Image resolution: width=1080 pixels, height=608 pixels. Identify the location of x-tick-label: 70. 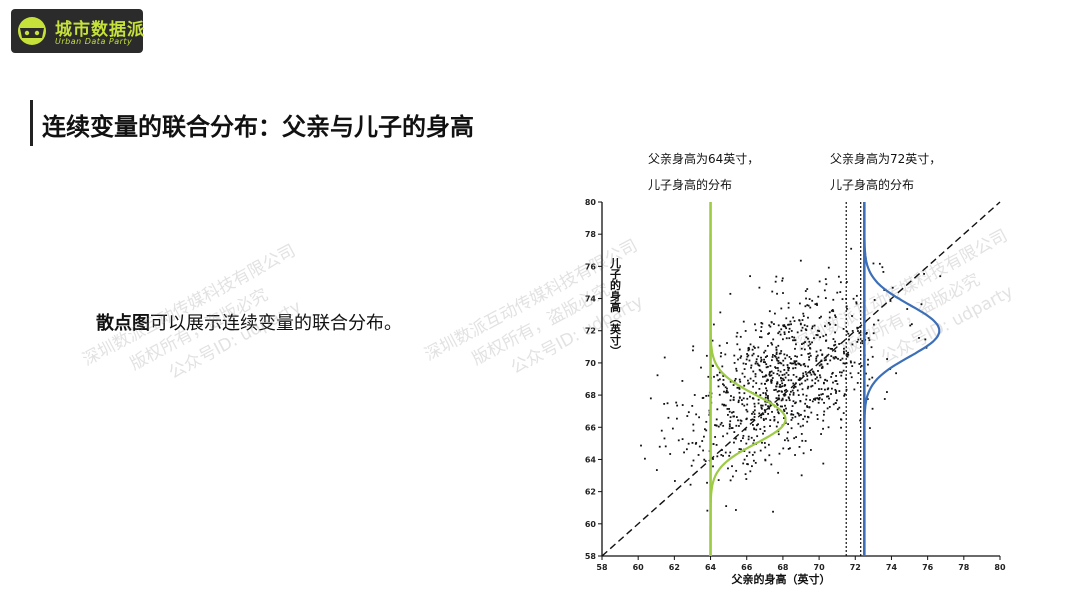
(820, 567).